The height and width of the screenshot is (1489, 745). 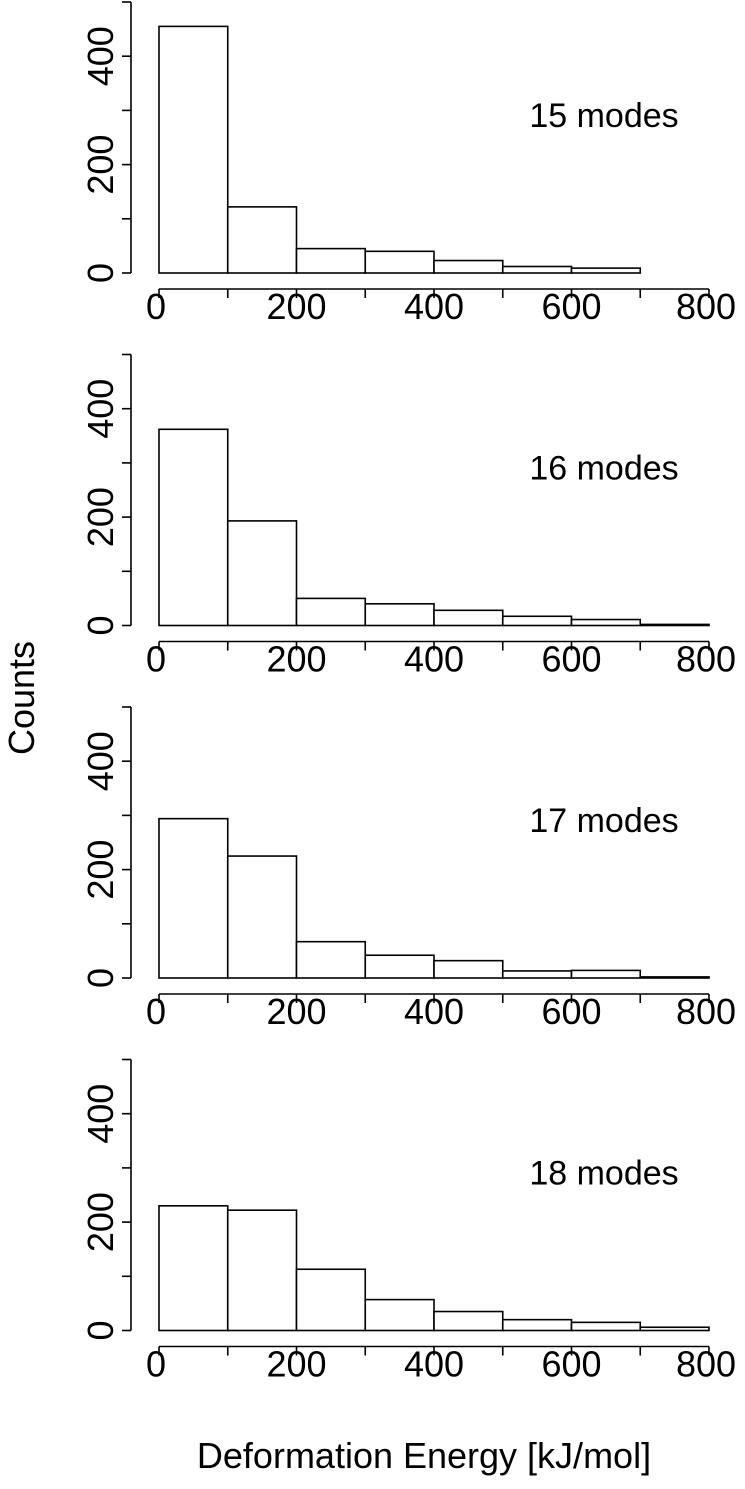 What do you see at coordinates (603, 469) in the screenshot?
I see `panel-annotation: 16 modes` at bounding box center [603, 469].